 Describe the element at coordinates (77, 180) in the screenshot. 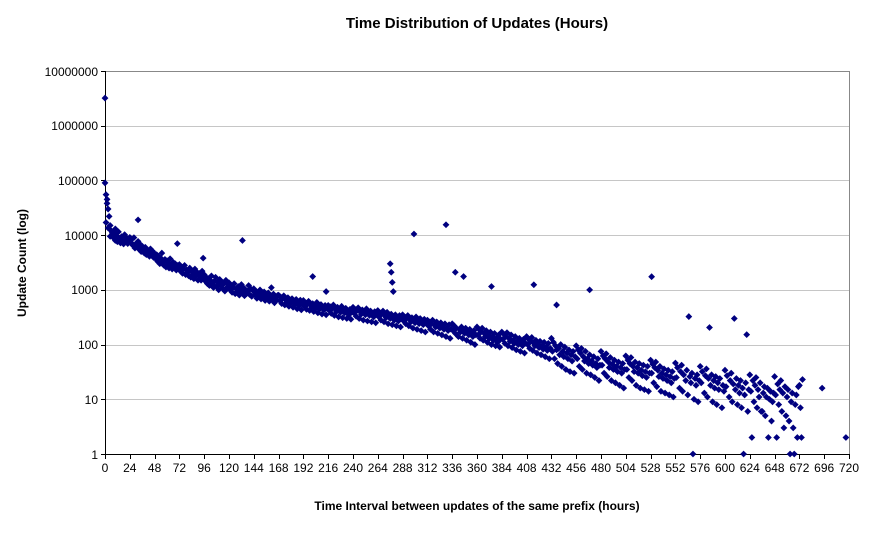

I see `y-tick-label: 100000` at that location.